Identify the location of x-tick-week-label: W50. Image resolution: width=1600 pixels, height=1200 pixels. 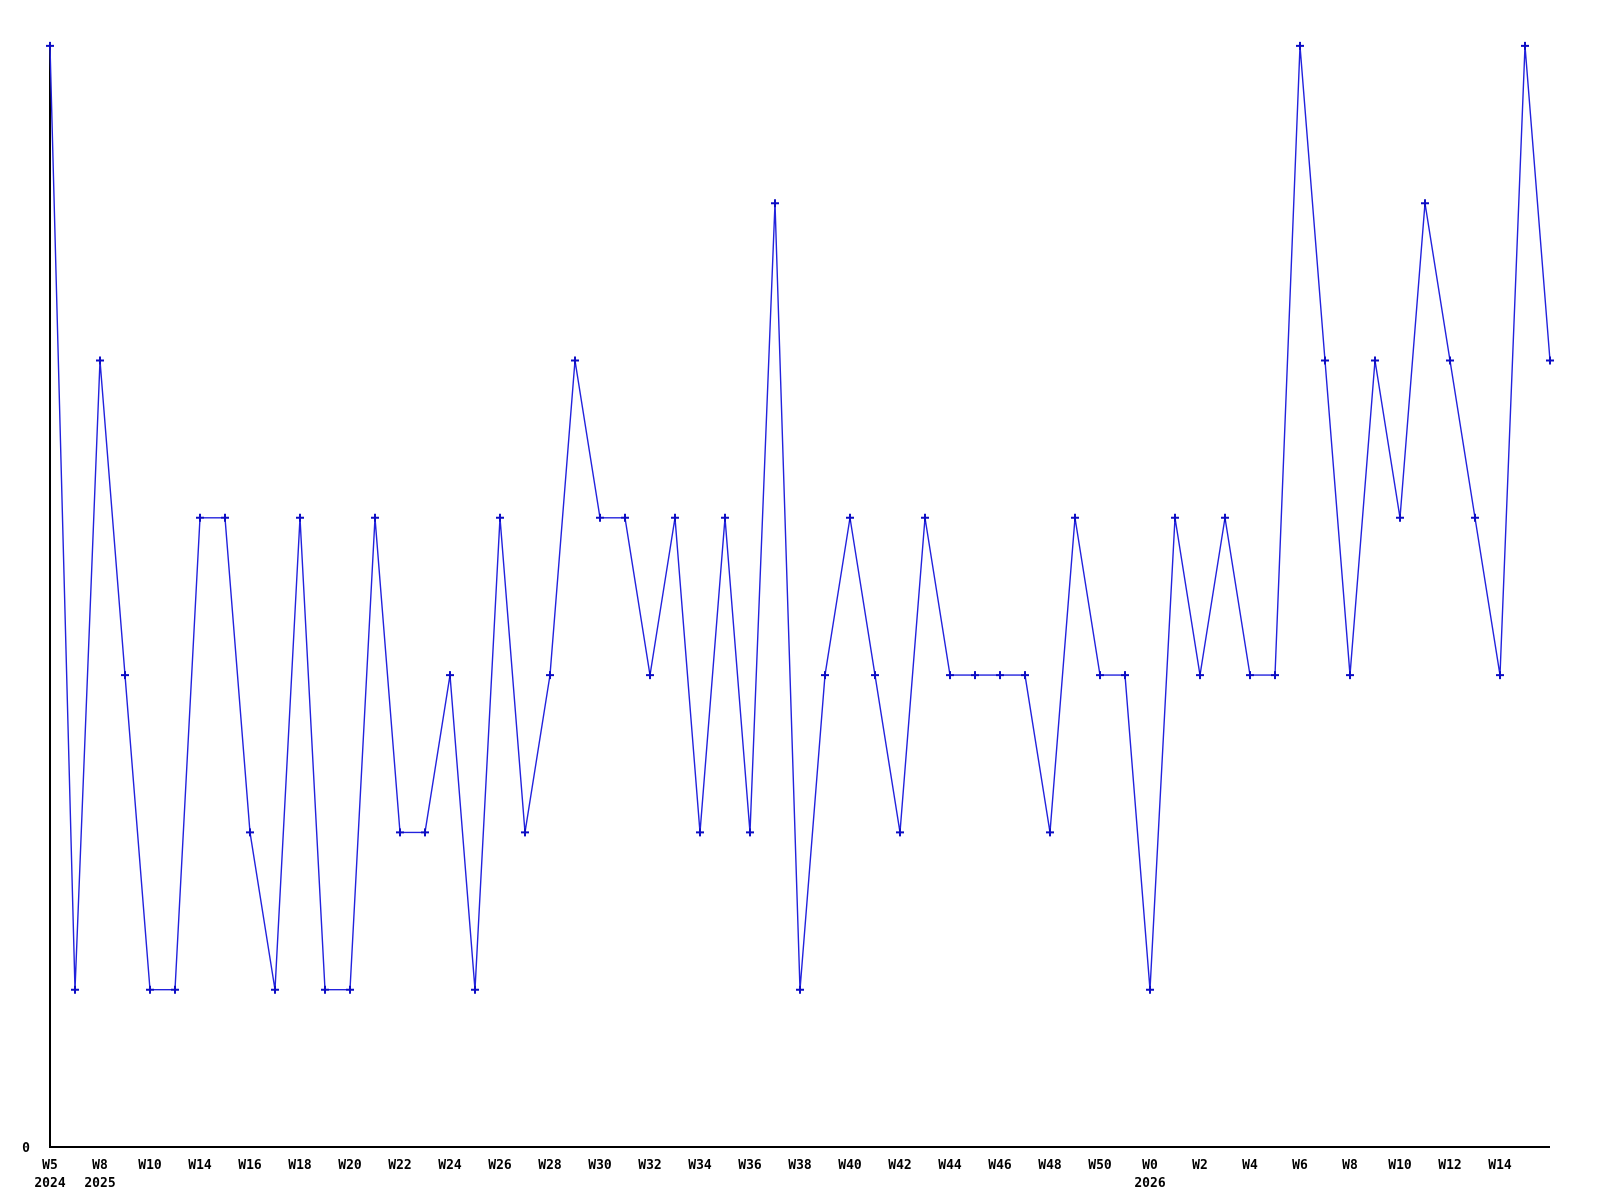
(1100, 1165).